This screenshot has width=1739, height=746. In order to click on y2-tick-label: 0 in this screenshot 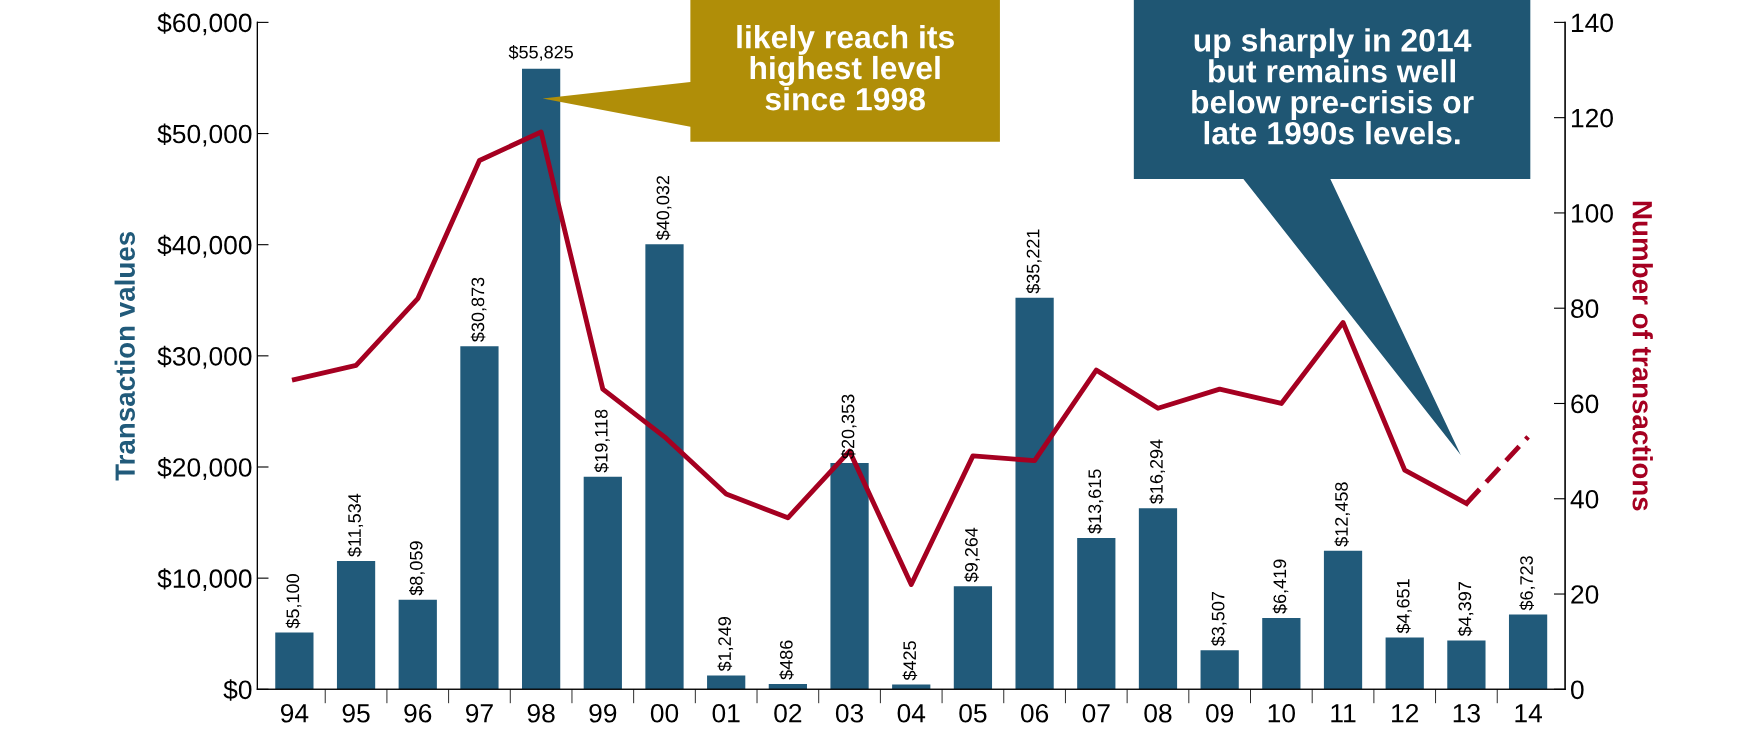, I will do `click(1577, 690)`.